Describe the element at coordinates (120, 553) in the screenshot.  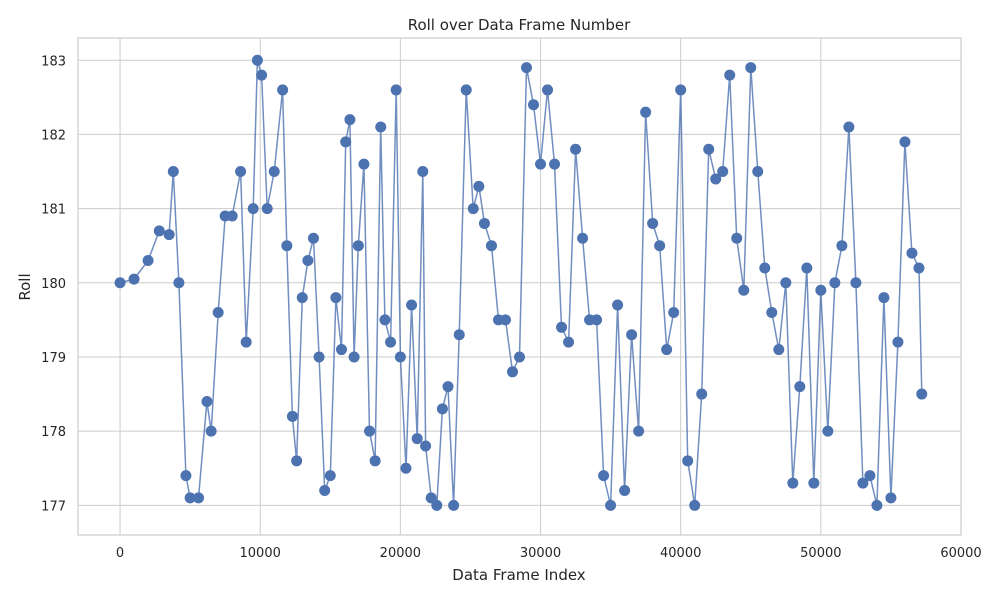
I see `x-tick-label: 0` at that location.